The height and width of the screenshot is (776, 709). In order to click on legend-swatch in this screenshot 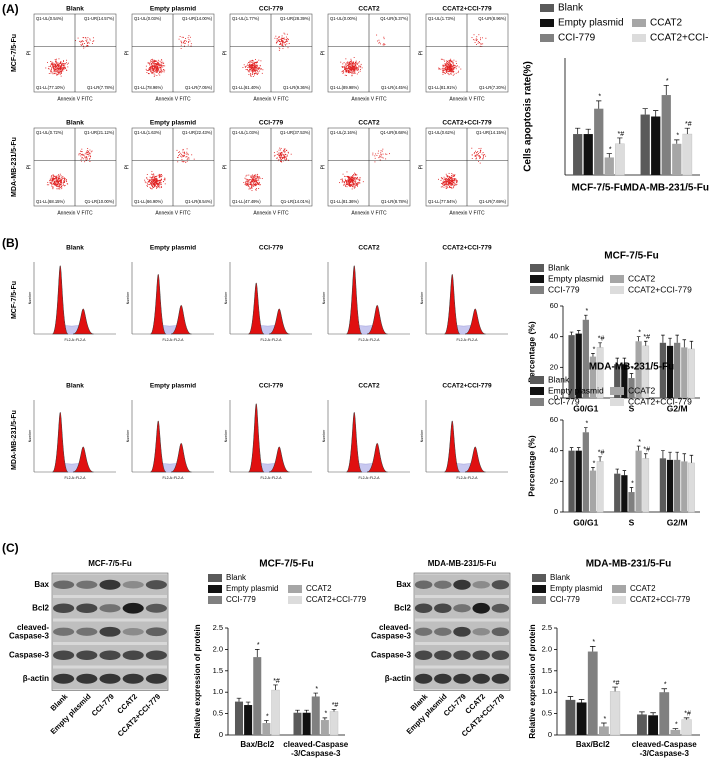, I will do `click(617, 391)`.